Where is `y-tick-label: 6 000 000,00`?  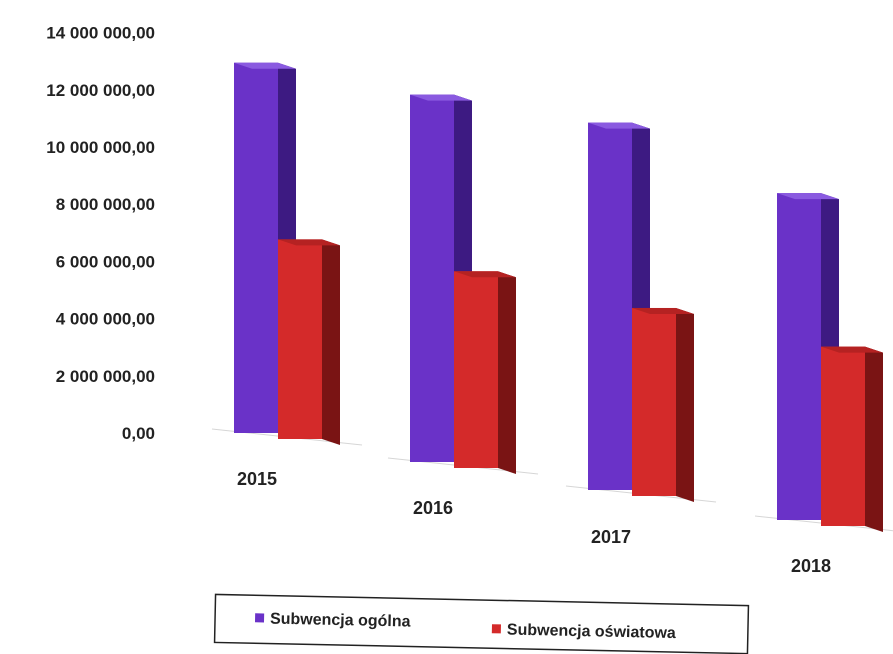 y-tick-label: 6 000 000,00 is located at coordinates (105, 261).